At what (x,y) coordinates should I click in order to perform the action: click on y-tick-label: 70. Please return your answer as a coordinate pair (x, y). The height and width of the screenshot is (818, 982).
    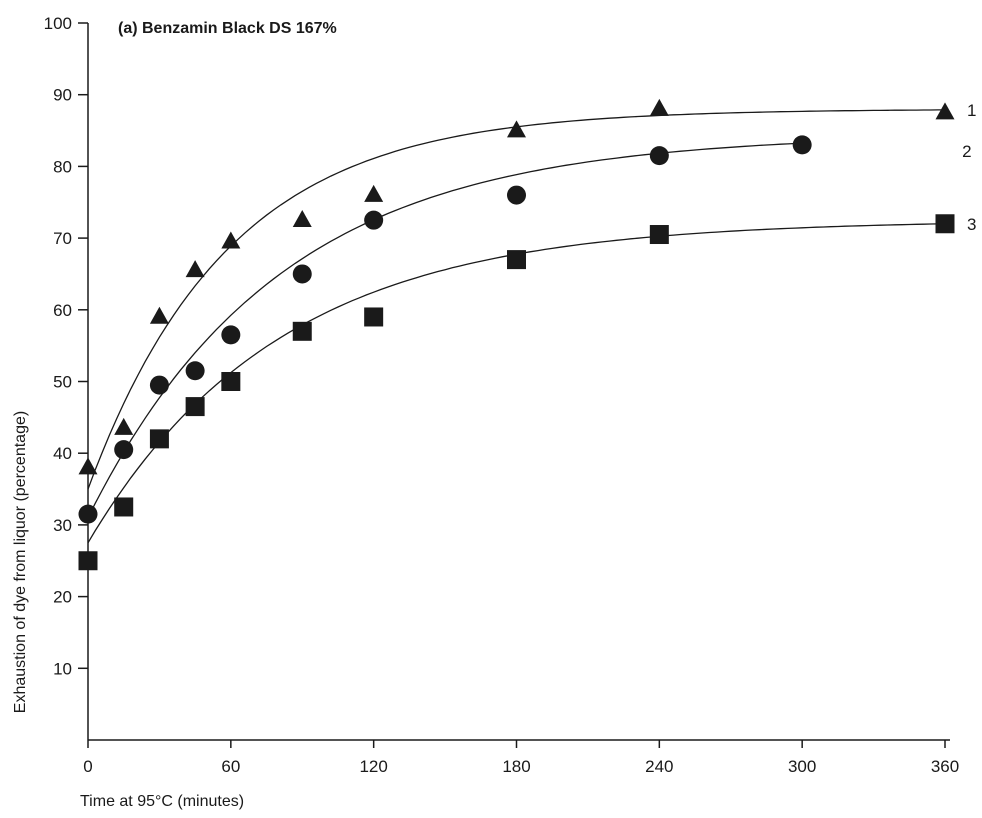
    Looking at the image, I should click on (62, 238).